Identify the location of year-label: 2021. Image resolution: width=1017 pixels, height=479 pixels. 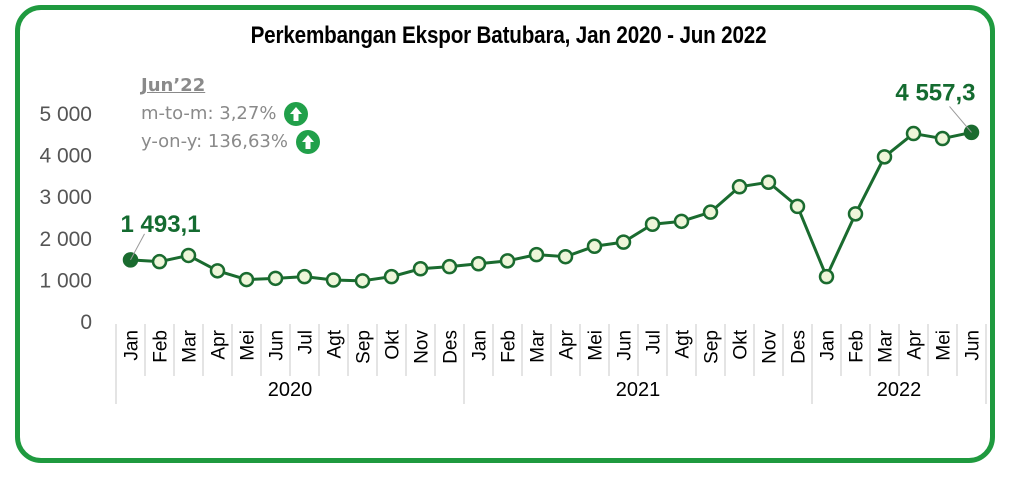
(638, 390).